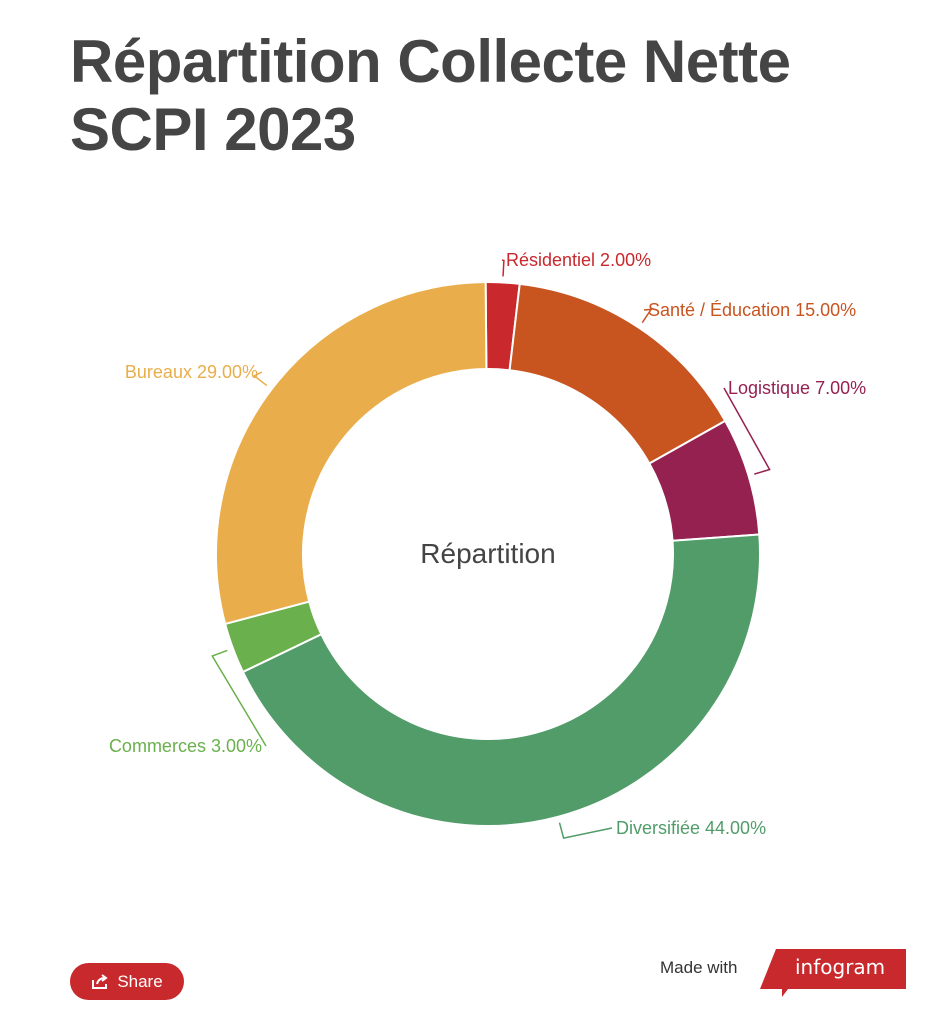 Image resolution: width=946 pixels, height=1024 pixels. I want to click on chart-title-line-1: Répartition Collecte Nette, so click(430, 61).